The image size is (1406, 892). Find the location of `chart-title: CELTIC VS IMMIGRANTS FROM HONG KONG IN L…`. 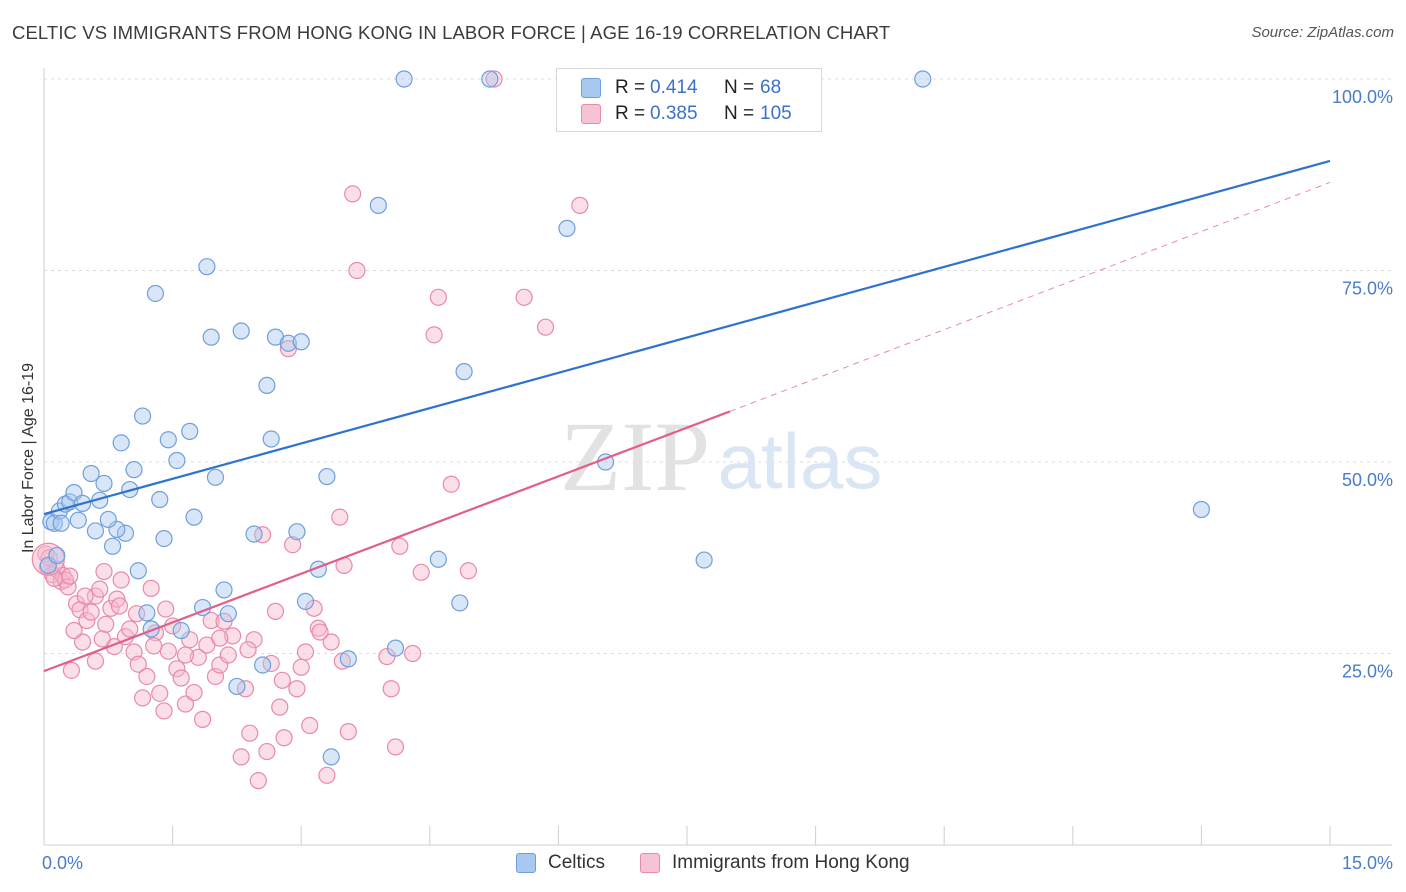

chart-title: CELTIC VS IMMIGRANTS FROM HONG KONG IN L… is located at coordinates (451, 32).